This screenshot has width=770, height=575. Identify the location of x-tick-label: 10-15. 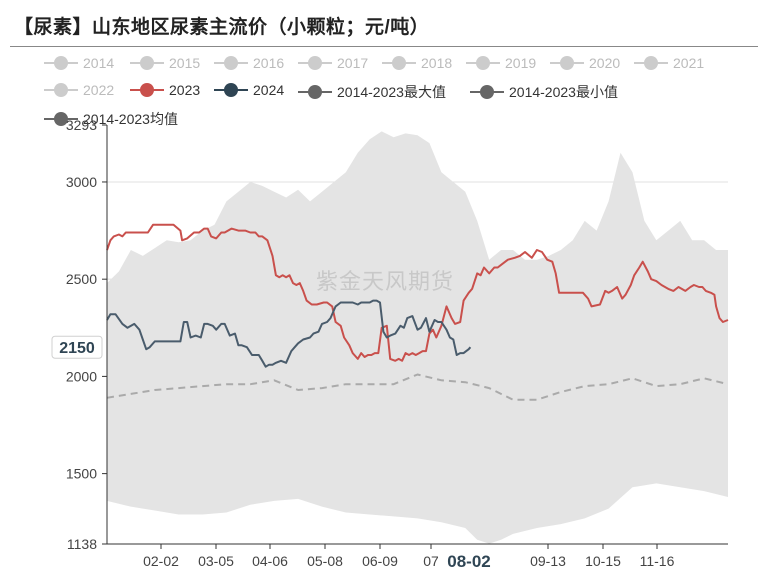
(603, 561).